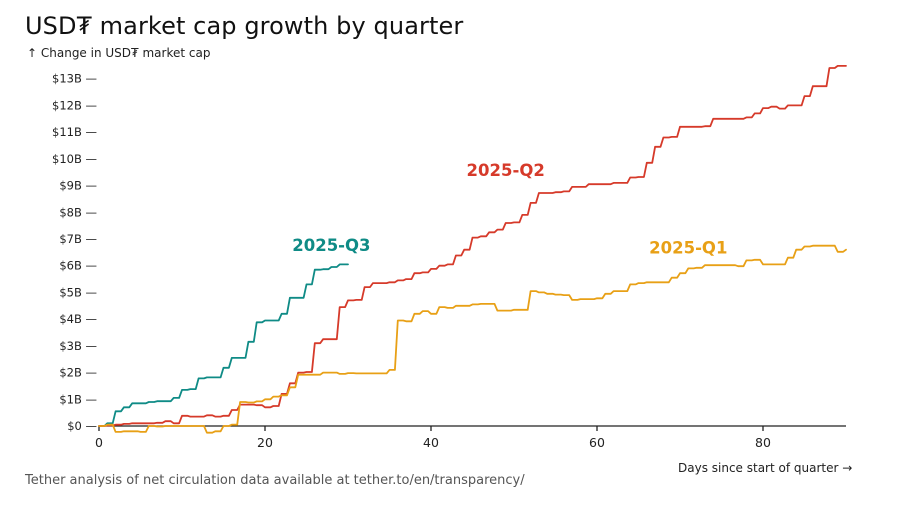  I want to click on series-line-2025-q3, so click(223, 345).